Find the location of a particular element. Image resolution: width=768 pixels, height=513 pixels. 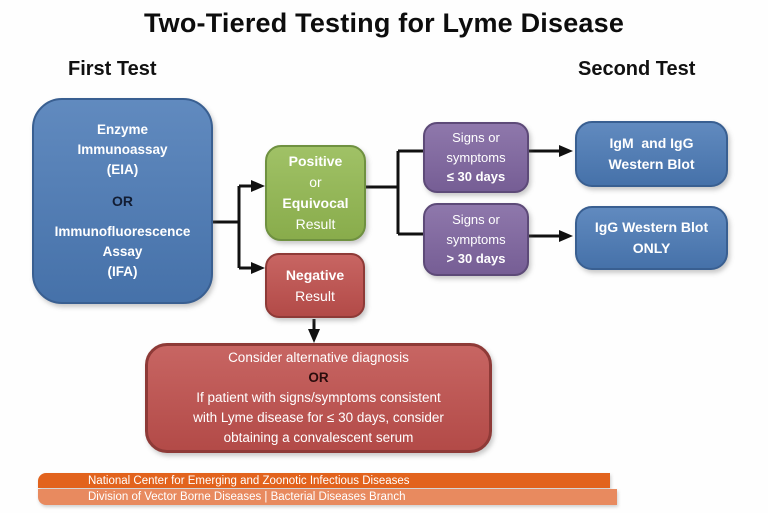

positive-result-box: Positive or Equivocal Result is located at coordinates (315, 193).